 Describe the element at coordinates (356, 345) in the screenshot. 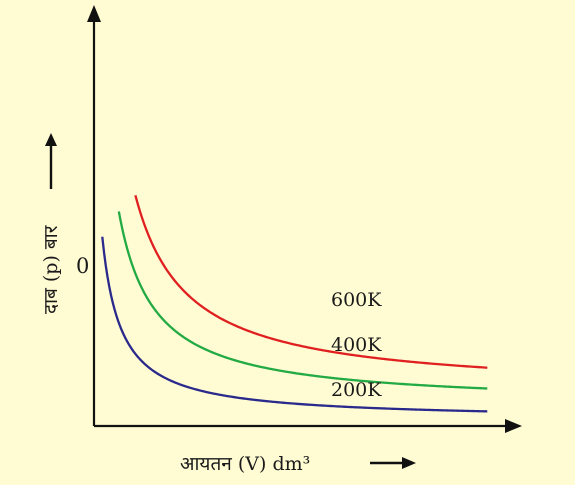

I see `series-label-400k: 400K` at that location.